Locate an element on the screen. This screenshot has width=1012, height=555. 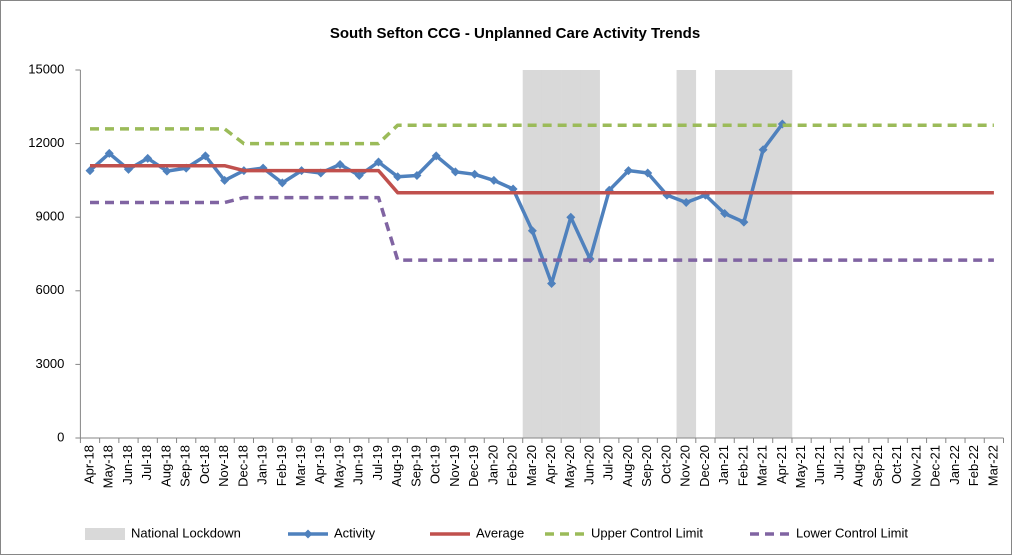
x-tick-label: Sep-19 is located at coordinates (415, 466).